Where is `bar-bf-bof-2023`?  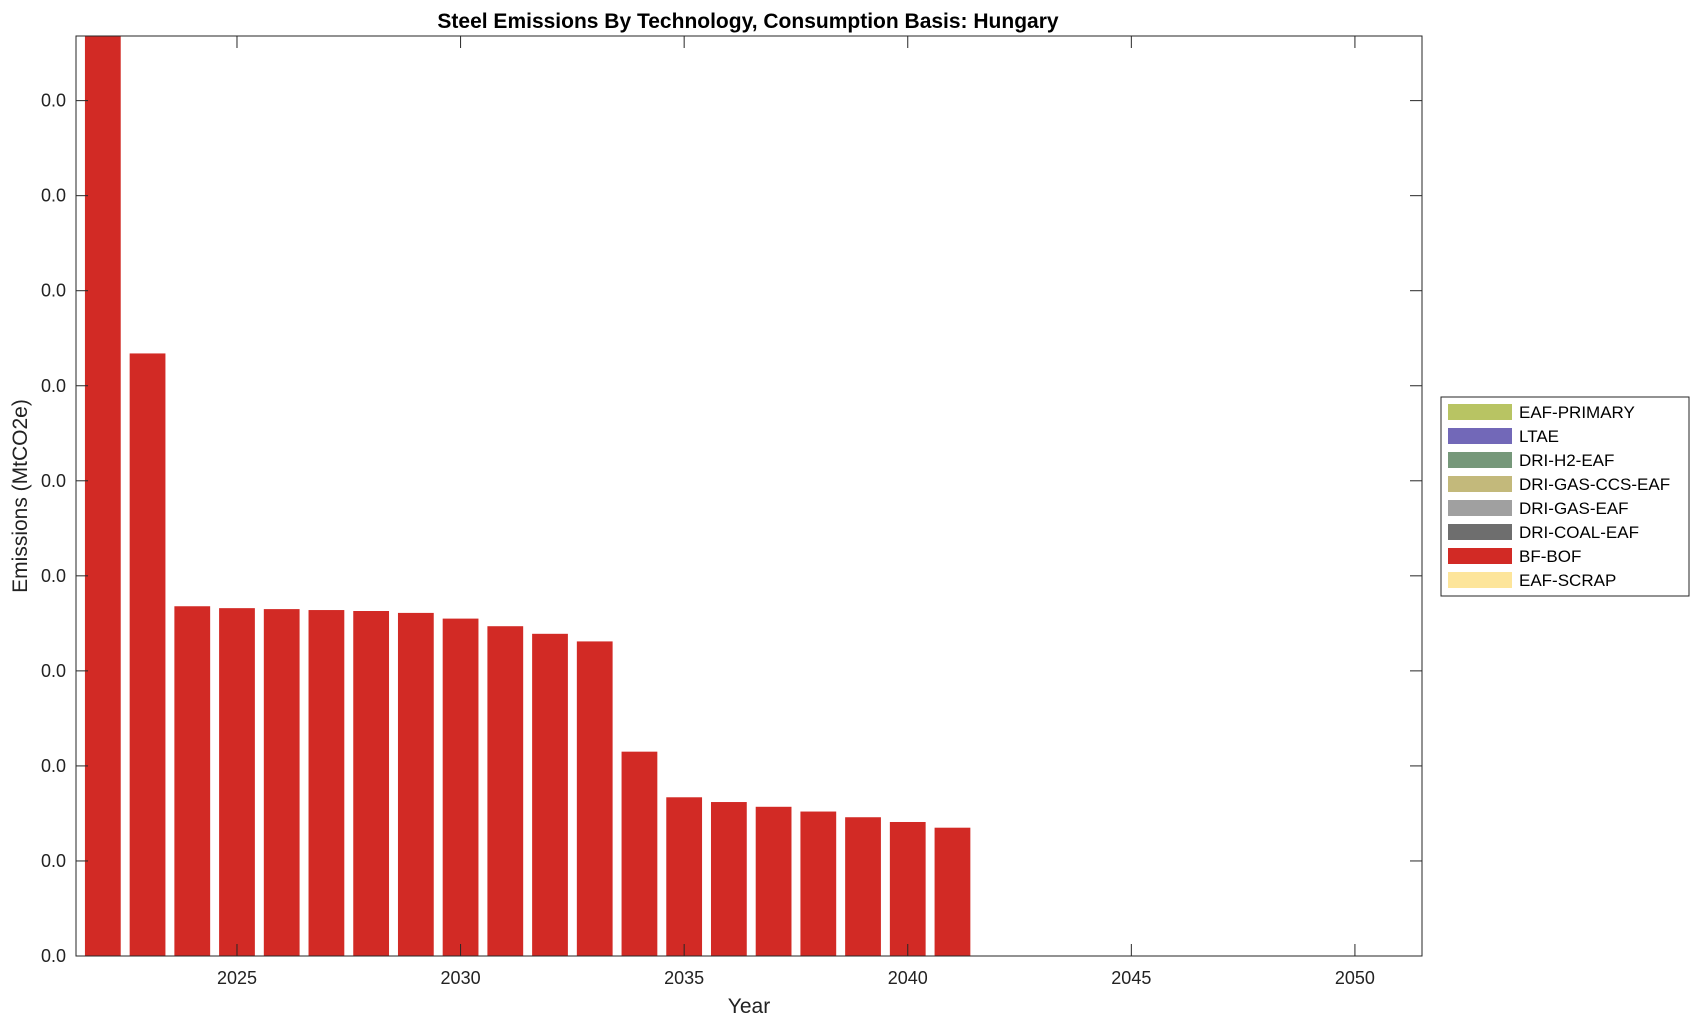
bar-bf-bof-2023 is located at coordinates (147, 655).